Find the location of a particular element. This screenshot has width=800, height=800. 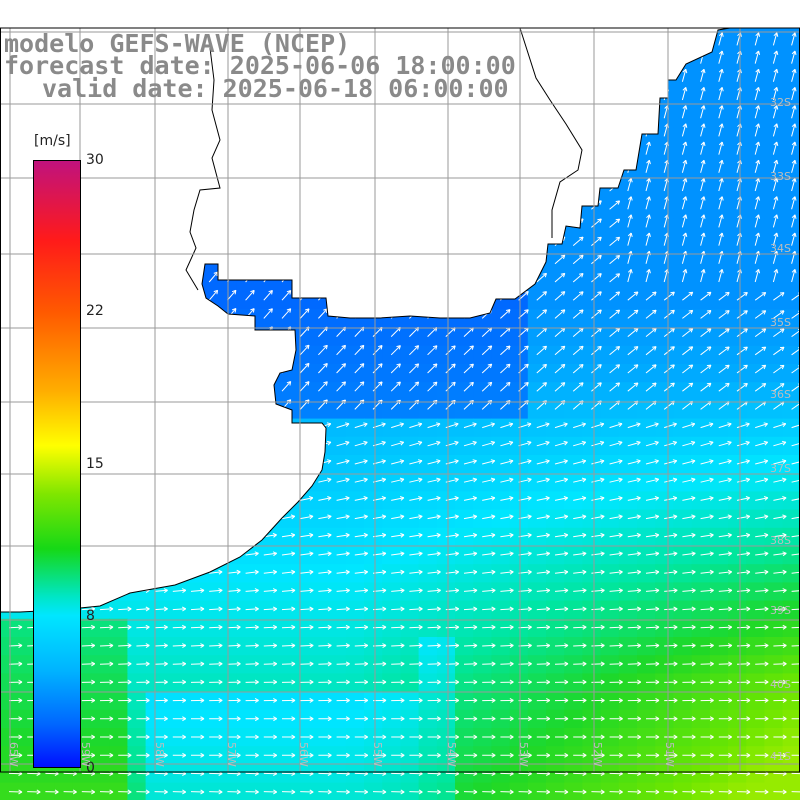

colorbar is located at coordinates (57, 464).